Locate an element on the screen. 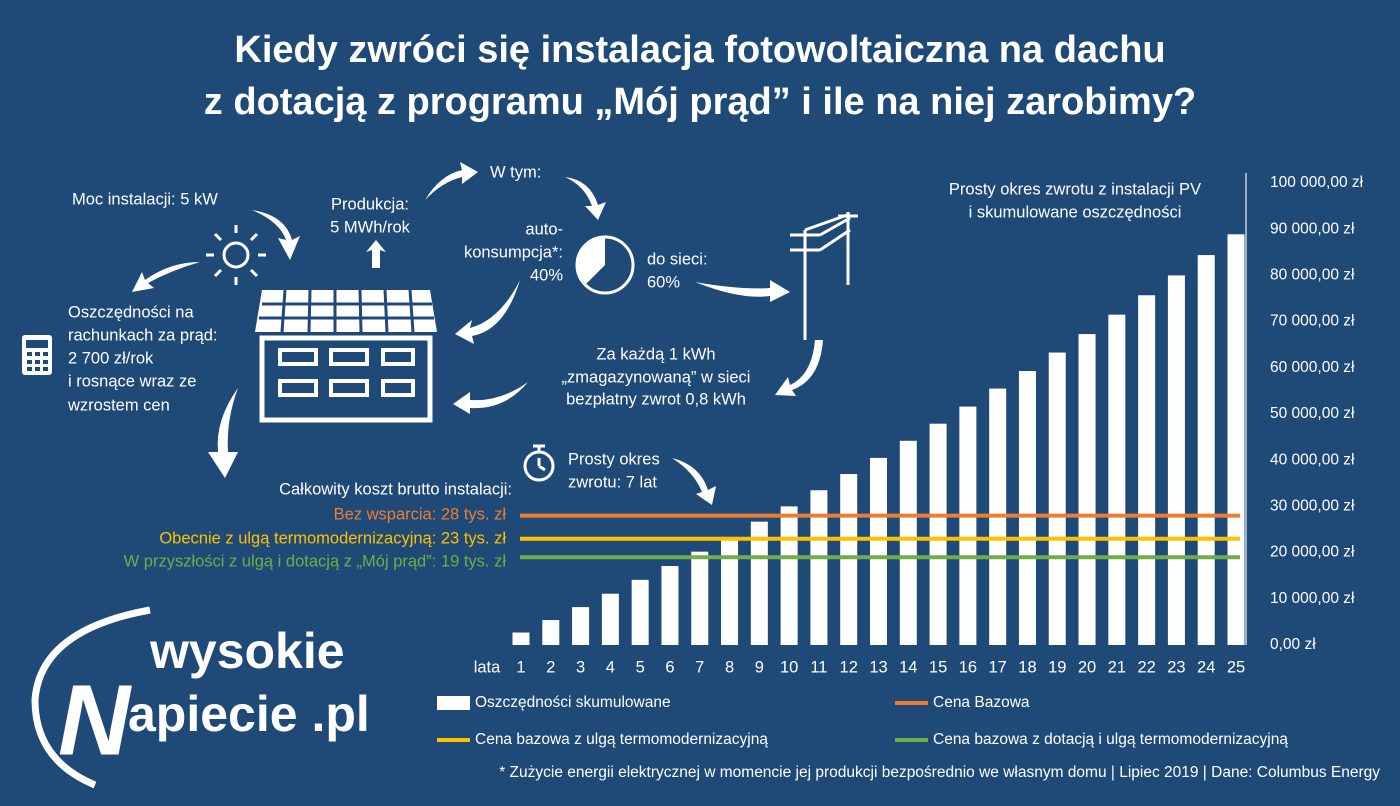  x-tick-label: 5 is located at coordinates (640, 667).